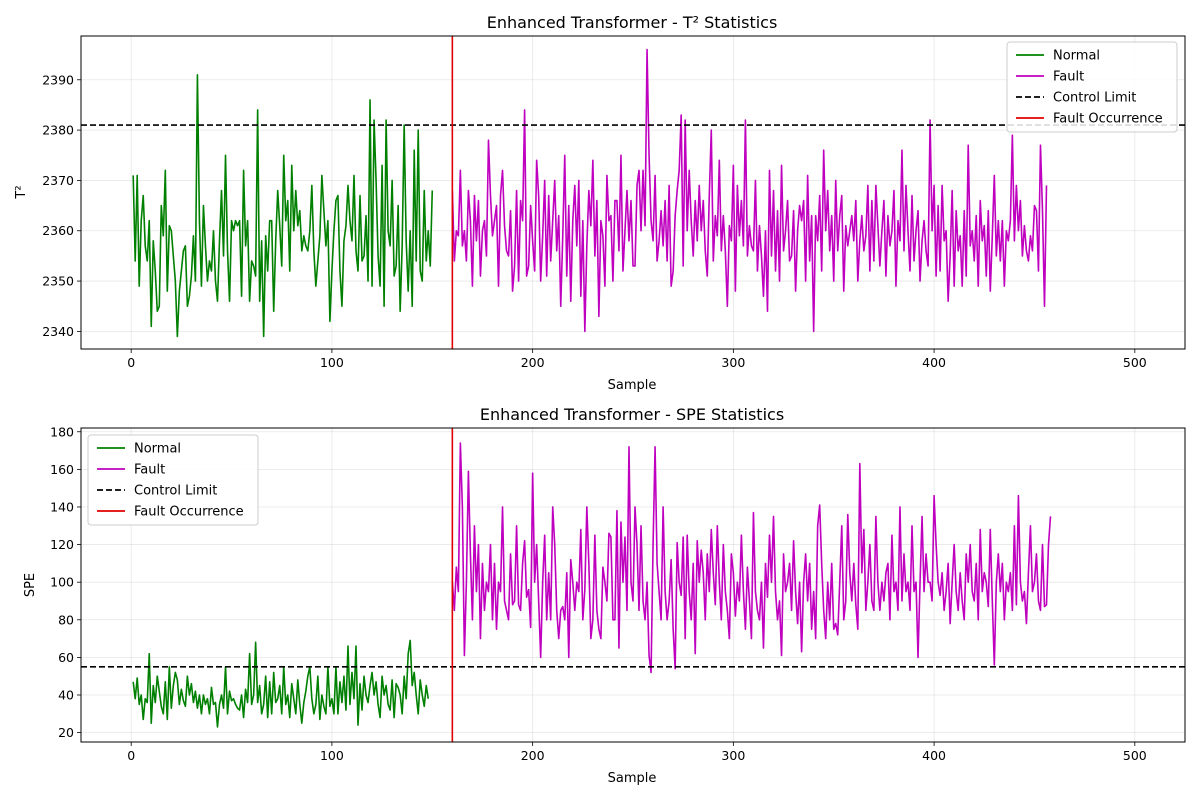  I want to click on chart-spe-legend-label-control-limit: Control Limit, so click(175, 491).